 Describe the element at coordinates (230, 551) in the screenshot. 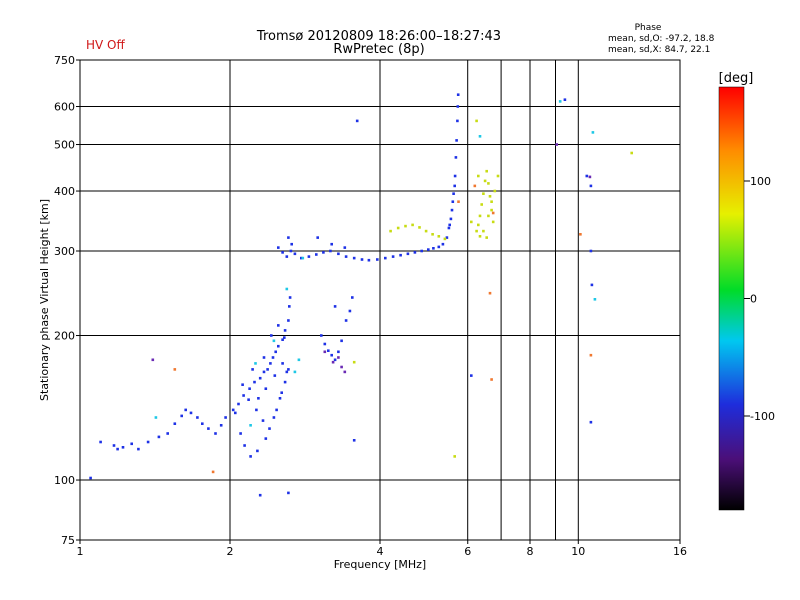

I see `x-tick-label: 2` at that location.